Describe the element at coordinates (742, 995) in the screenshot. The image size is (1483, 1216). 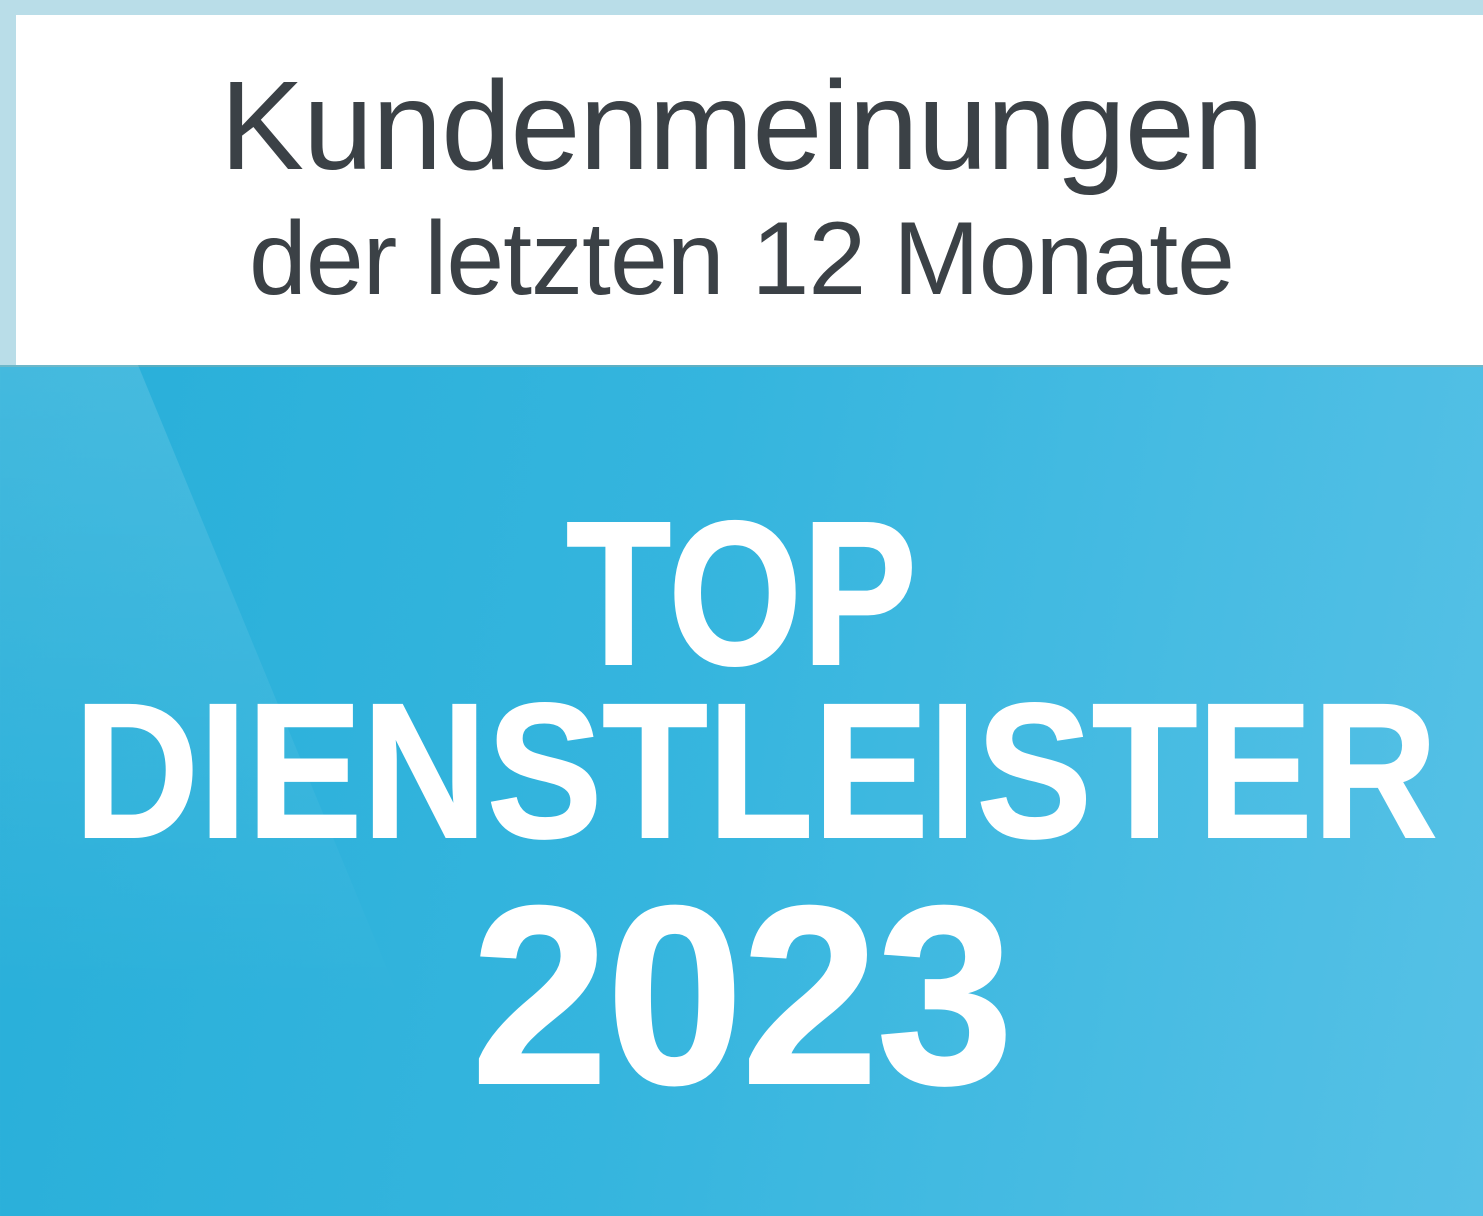
I see `award-year: 2023` at that location.